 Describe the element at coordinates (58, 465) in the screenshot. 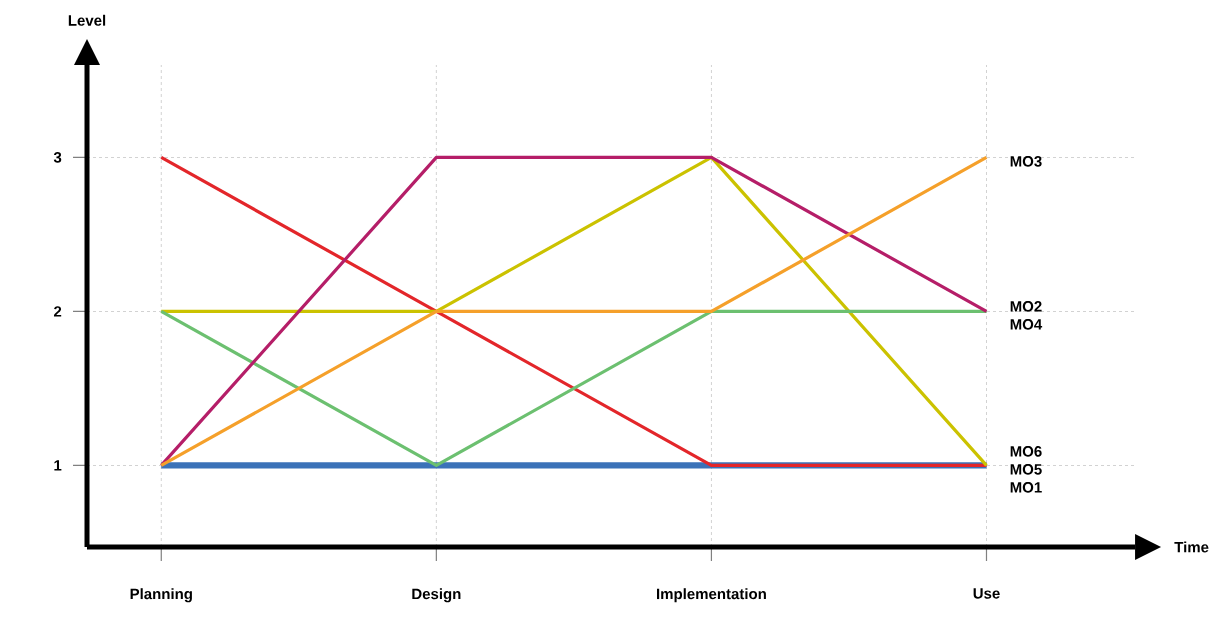

I see `y-tick-label: 1` at that location.